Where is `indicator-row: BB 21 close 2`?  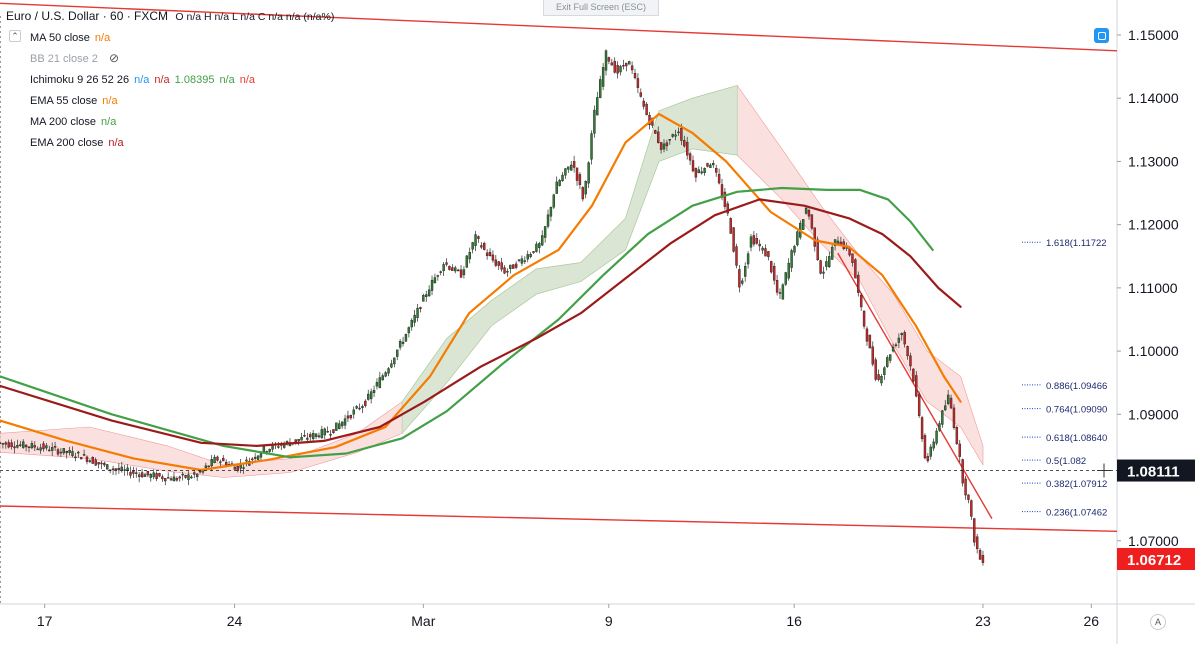
indicator-row: BB 21 close 2 is located at coordinates (167, 59).